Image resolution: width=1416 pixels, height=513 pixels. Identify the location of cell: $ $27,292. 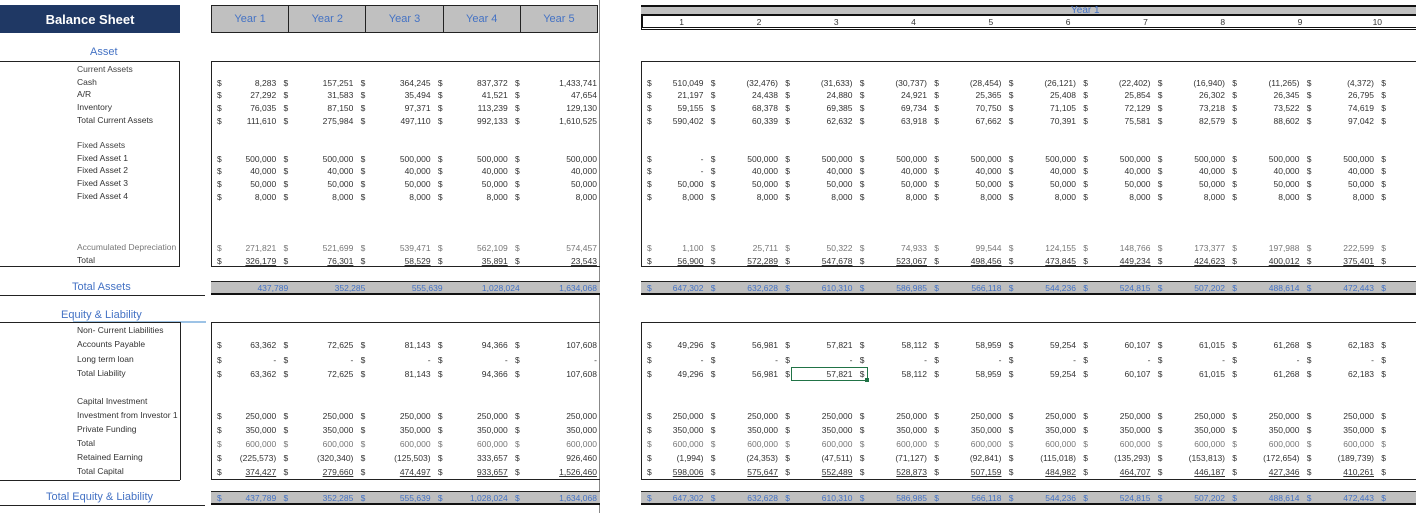
(251, 95).